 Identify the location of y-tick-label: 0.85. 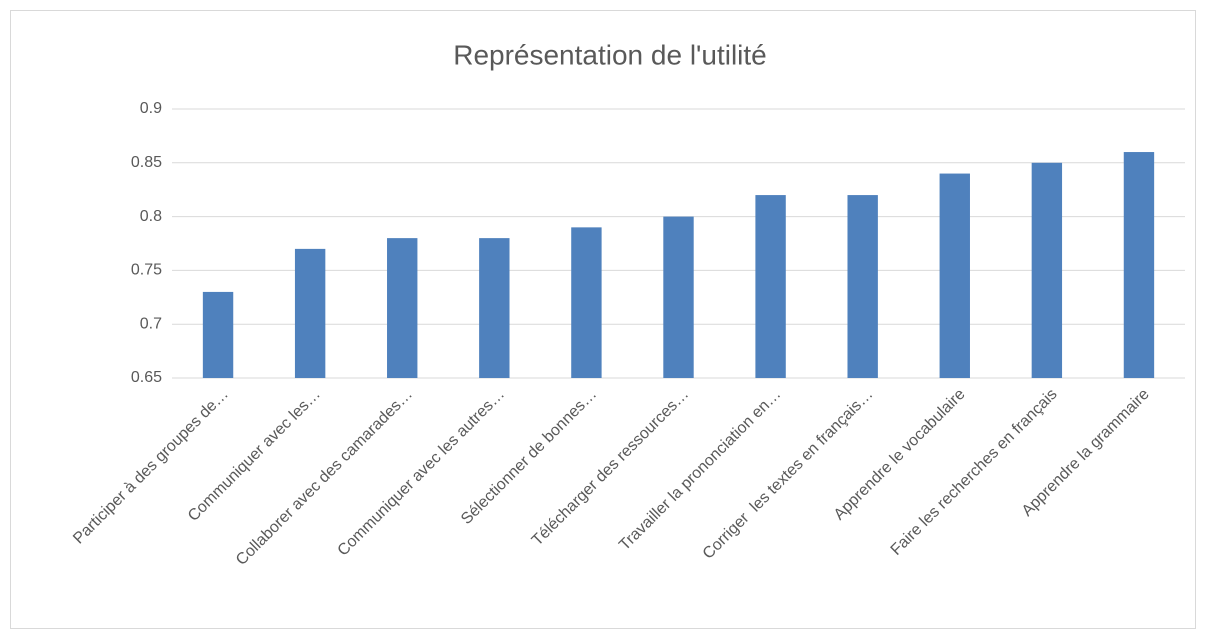
(146, 162).